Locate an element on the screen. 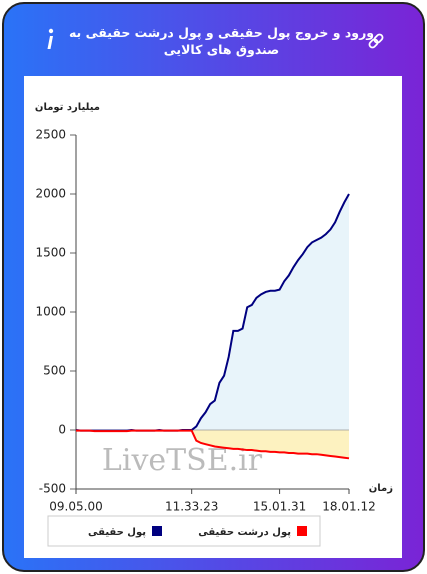 The image size is (427, 574). x-tick-label: 11.33.23 is located at coordinates (191, 507).